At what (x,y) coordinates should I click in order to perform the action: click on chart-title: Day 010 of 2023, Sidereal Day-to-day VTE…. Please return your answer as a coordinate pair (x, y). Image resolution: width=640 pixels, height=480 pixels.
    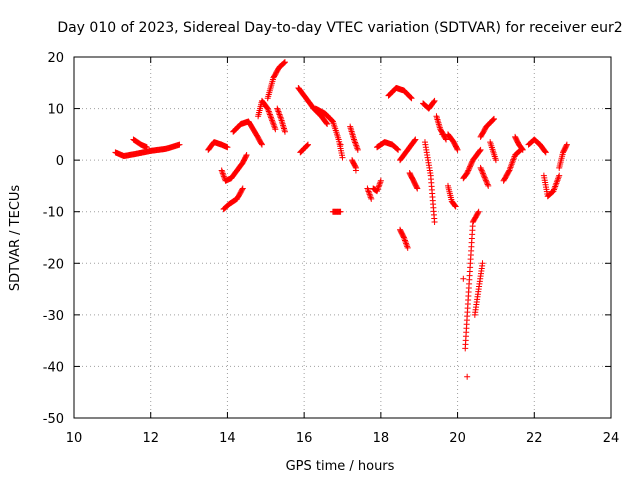
    Looking at the image, I should click on (339, 28).